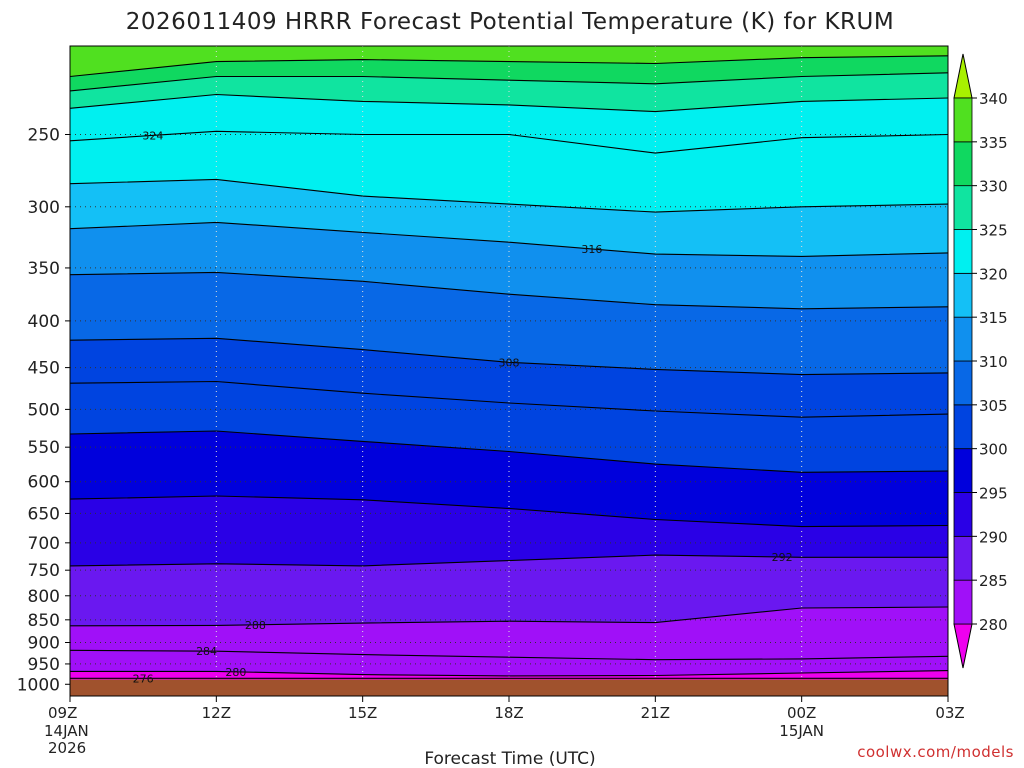 This screenshot has width=1024, height=768. Describe the element at coordinates (782, 557) in the screenshot. I see `contour-label-292: 292` at that location.